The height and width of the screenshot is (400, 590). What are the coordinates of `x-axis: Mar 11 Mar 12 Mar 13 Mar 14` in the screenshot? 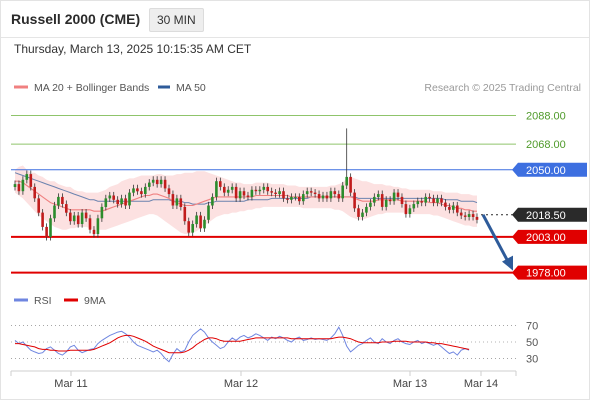 It's located at (263, 380).